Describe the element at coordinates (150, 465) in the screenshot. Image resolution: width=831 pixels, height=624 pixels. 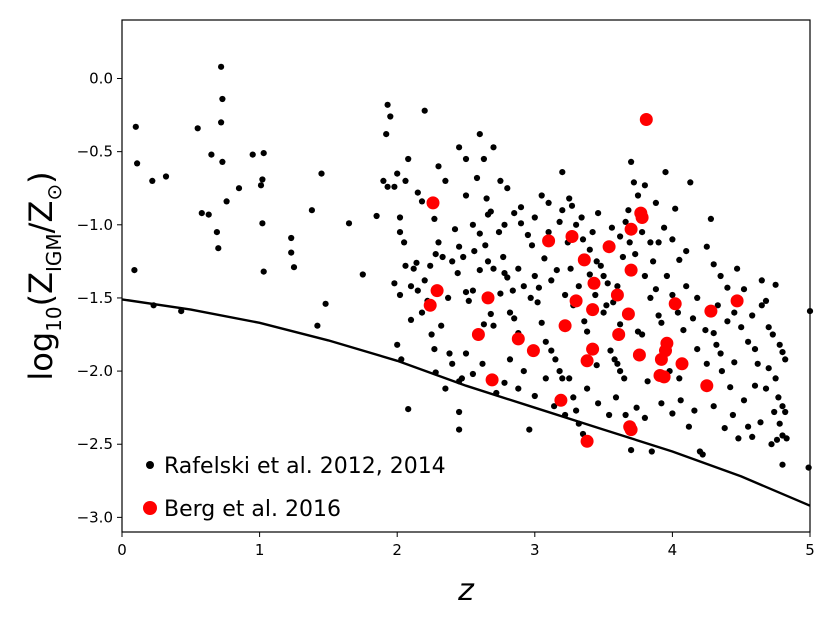
I see `legend-marker-rafelski` at that location.